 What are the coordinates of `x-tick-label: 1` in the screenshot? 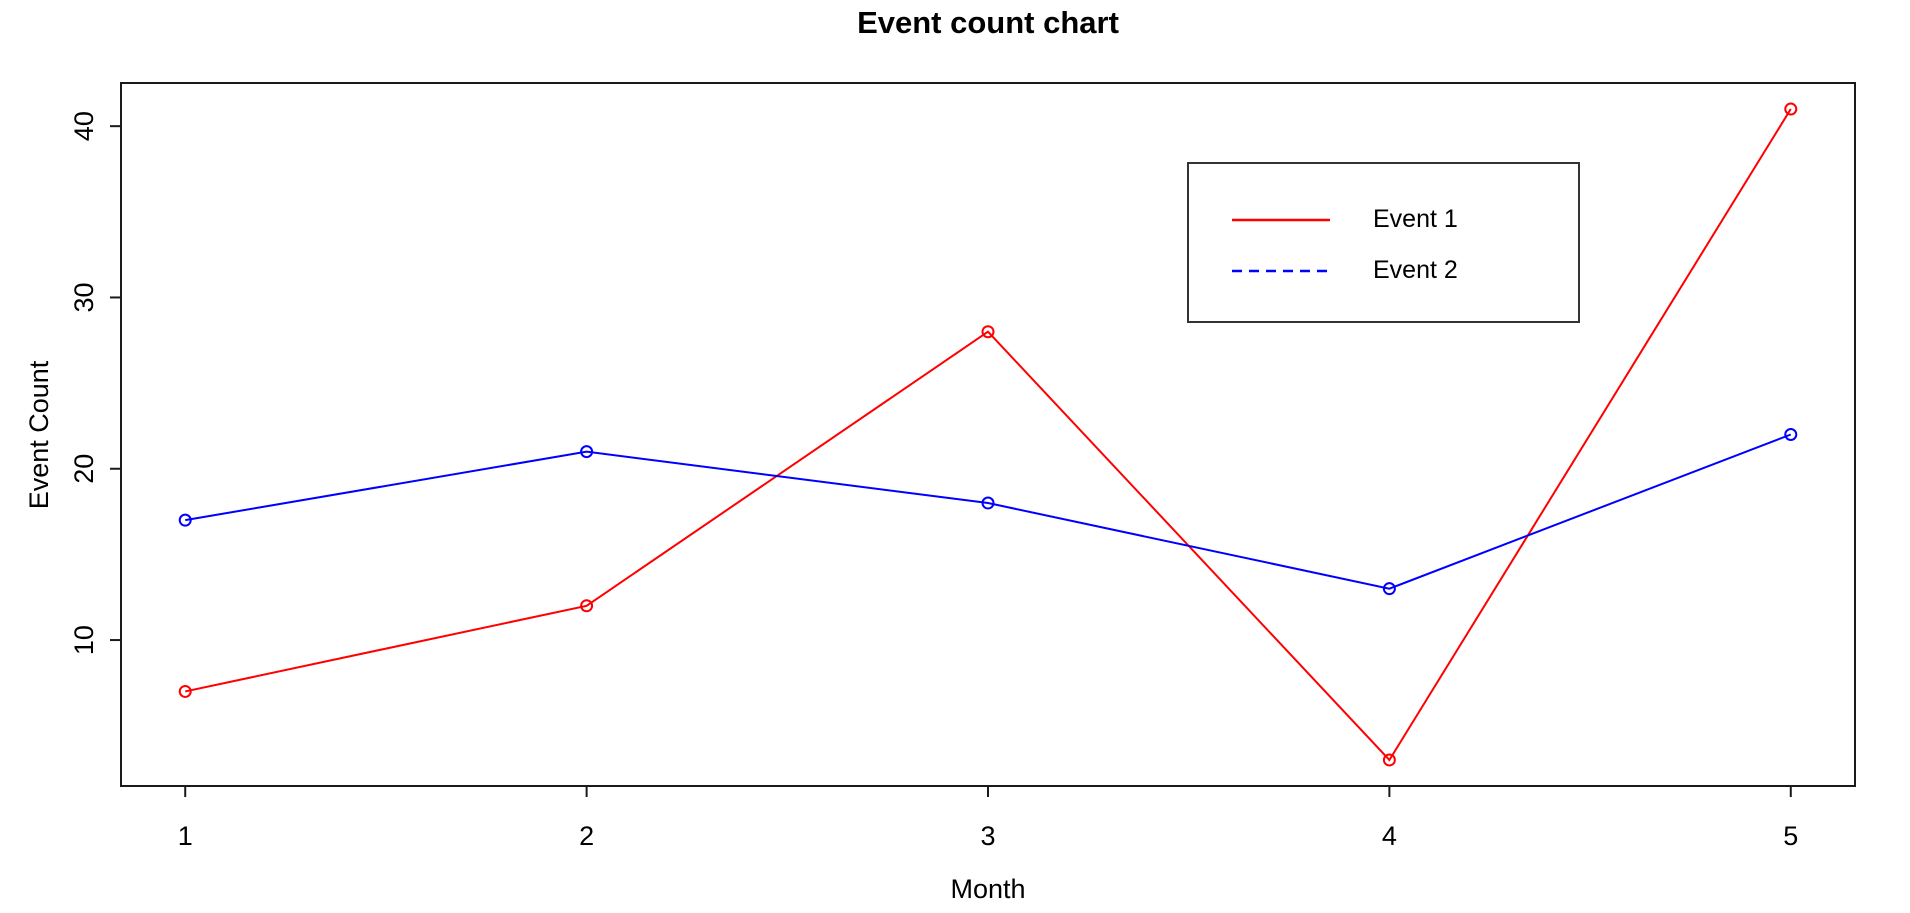 It's located at (185, 836).